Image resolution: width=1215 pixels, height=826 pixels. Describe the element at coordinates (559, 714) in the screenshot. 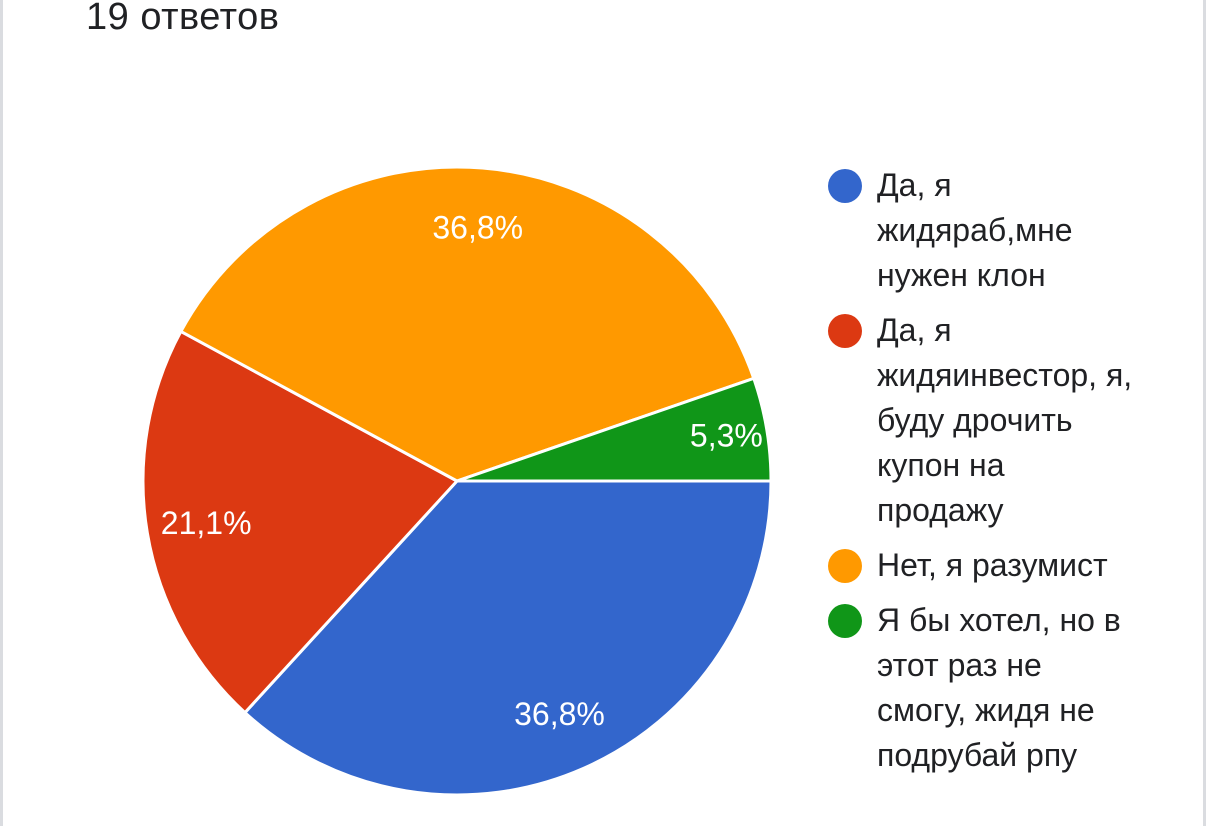

I see `pie-slice-label-0: 36,8%` at that location.